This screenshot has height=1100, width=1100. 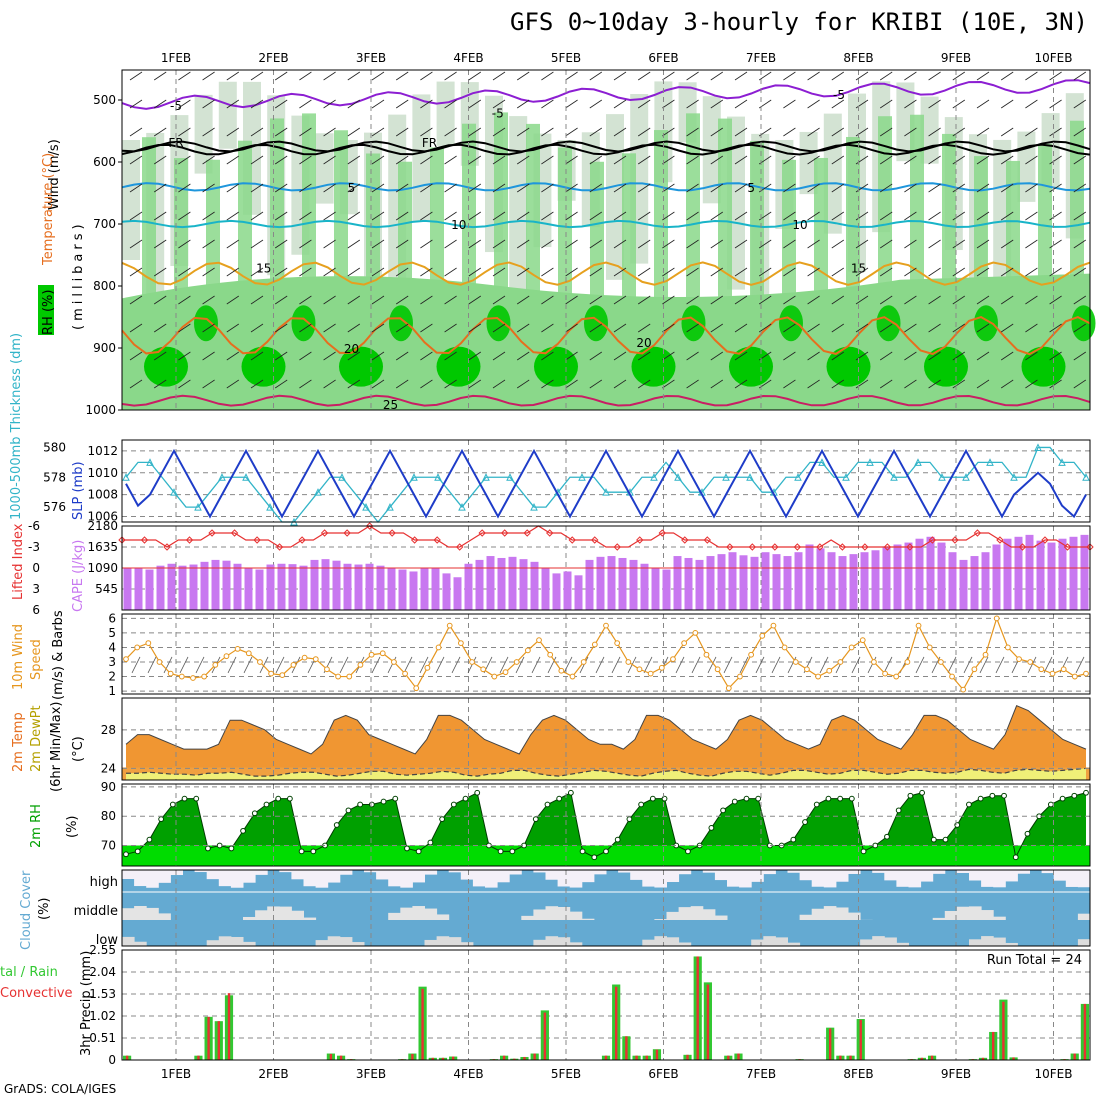 I want to click on date-label-bottom: 3FEB, so click(x=371, y=1074).